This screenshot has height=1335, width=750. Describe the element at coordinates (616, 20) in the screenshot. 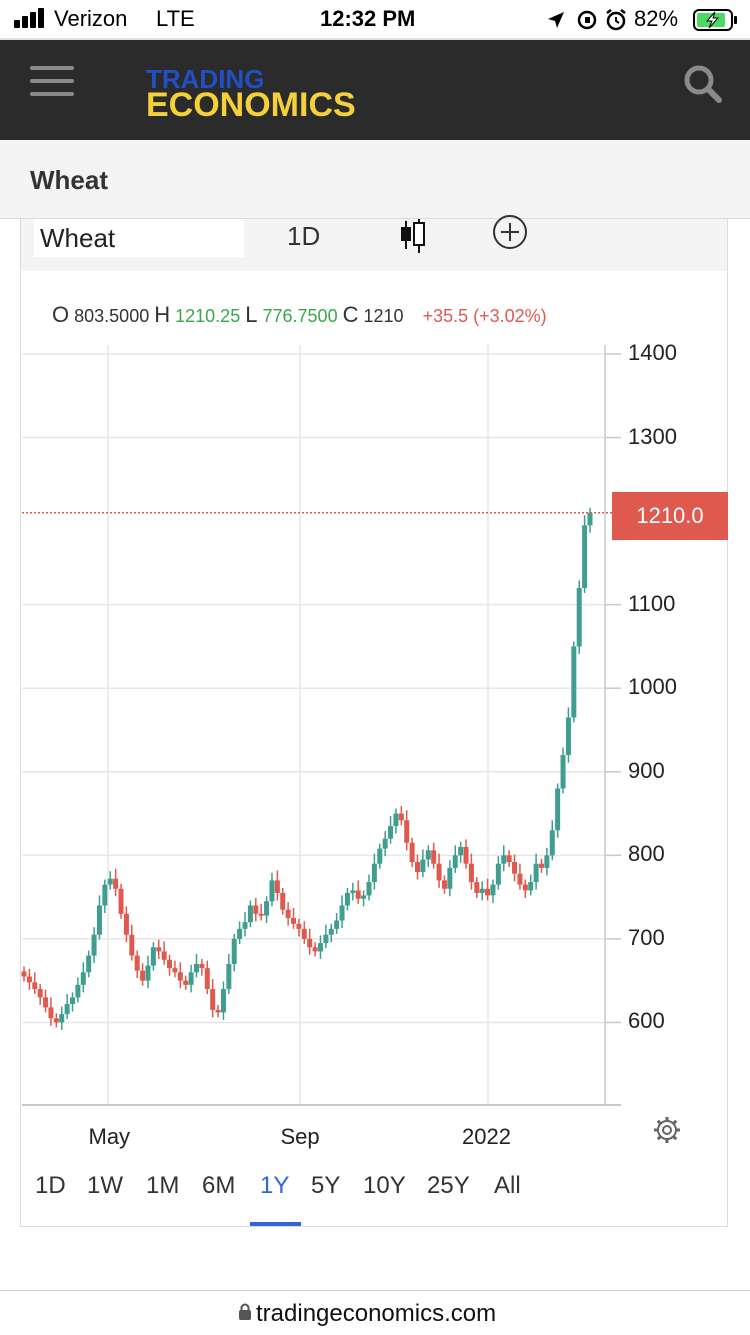

I see `alarm-icon` at that location.